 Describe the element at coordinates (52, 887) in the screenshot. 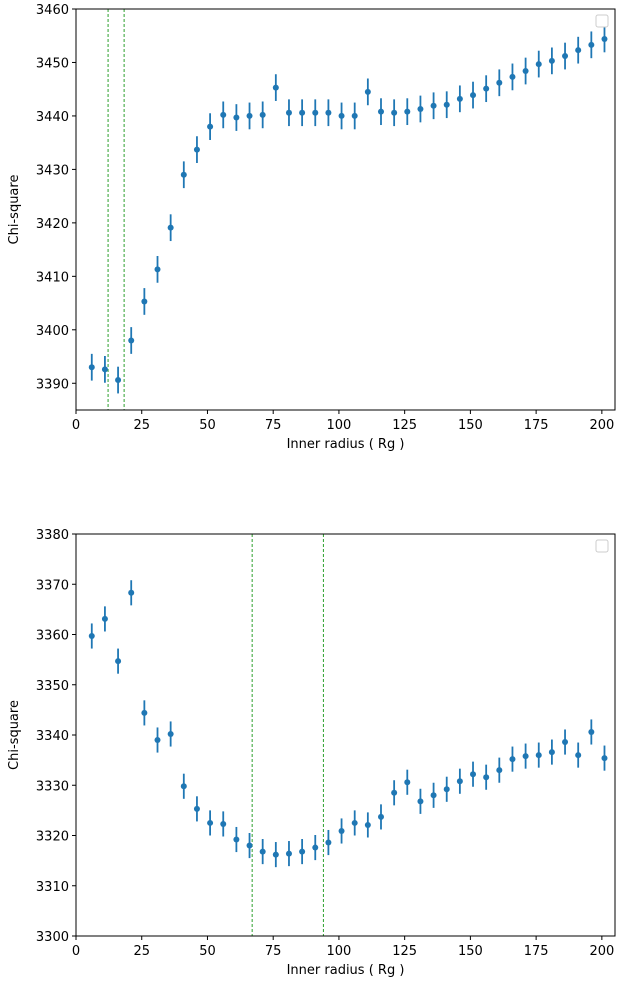

I see `y-tick-label: 3310` at that location.